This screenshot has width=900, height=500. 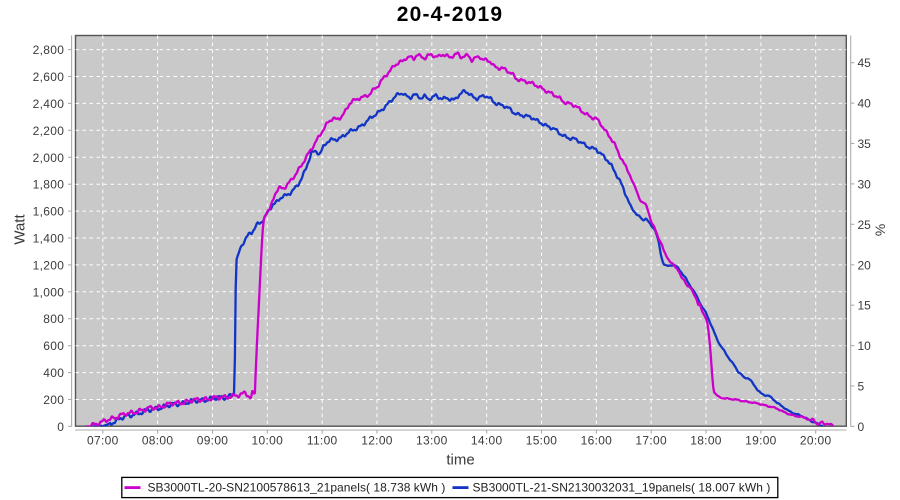 What do you see at coordinates (49, 77) in the screenshot?
I see `svg-text: 2,600` at bounding box center [49, 77].